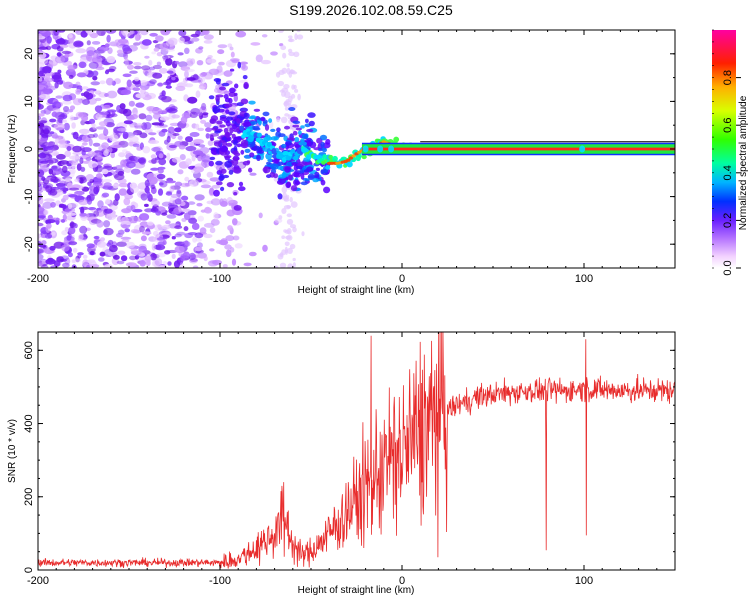  I want to click on colorbar-tick-label: 0.6, so click(728, 125).